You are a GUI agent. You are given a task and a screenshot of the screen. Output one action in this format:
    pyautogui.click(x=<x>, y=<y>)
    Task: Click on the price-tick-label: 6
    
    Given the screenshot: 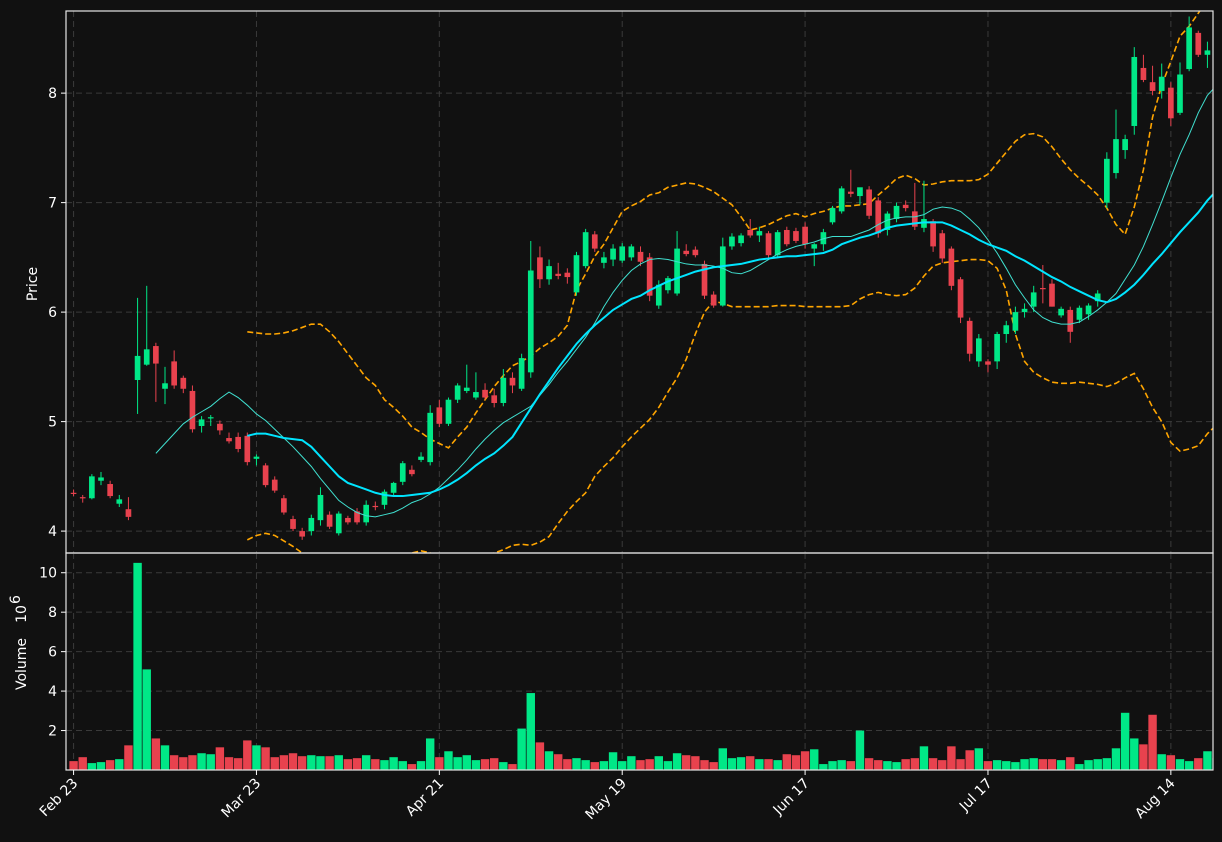 What is the action you would take?
    pyautogui.click(x=52, y=313)
    